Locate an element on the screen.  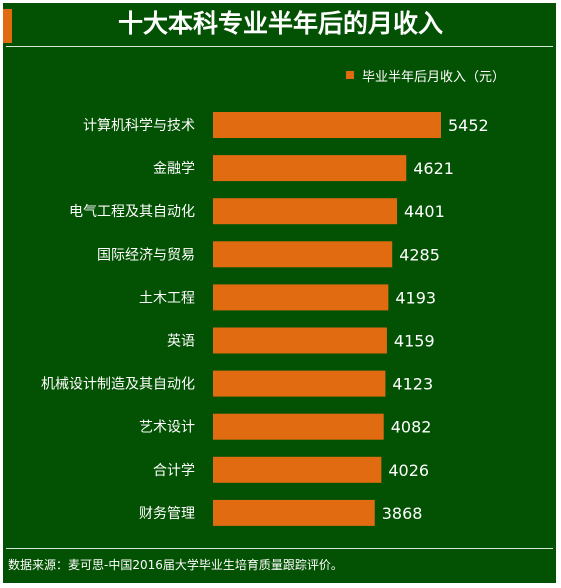
title-accent-bar is located at coordinates (7, 26).